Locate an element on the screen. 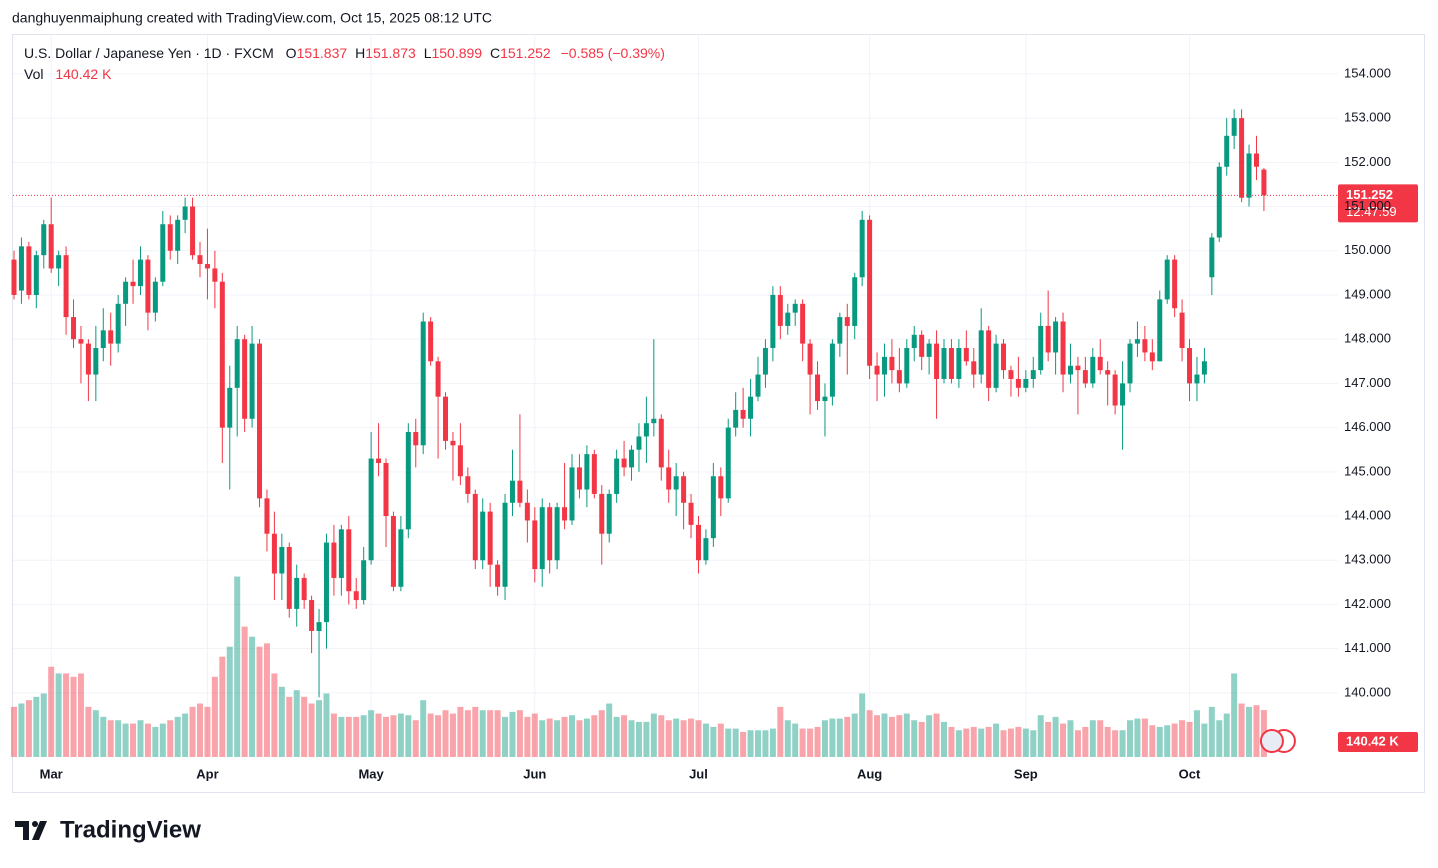  volume-legend: Vol 140.42 K is located at coordinates (68, 74).